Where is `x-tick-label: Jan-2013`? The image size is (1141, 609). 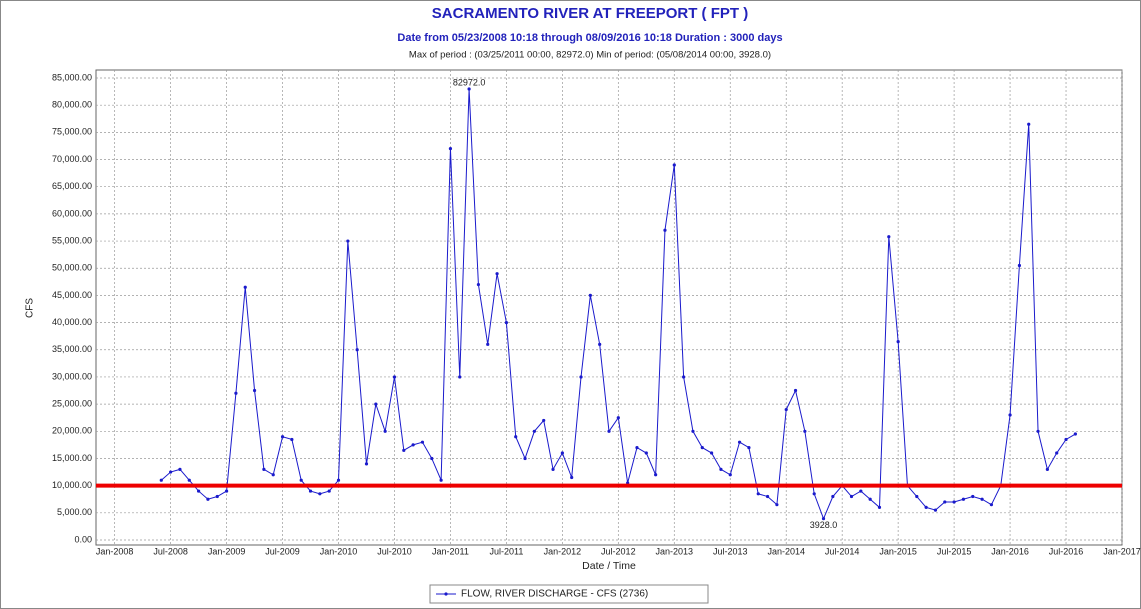 x-tick-label: Jan-2013 is located at coordinates (675, 551).